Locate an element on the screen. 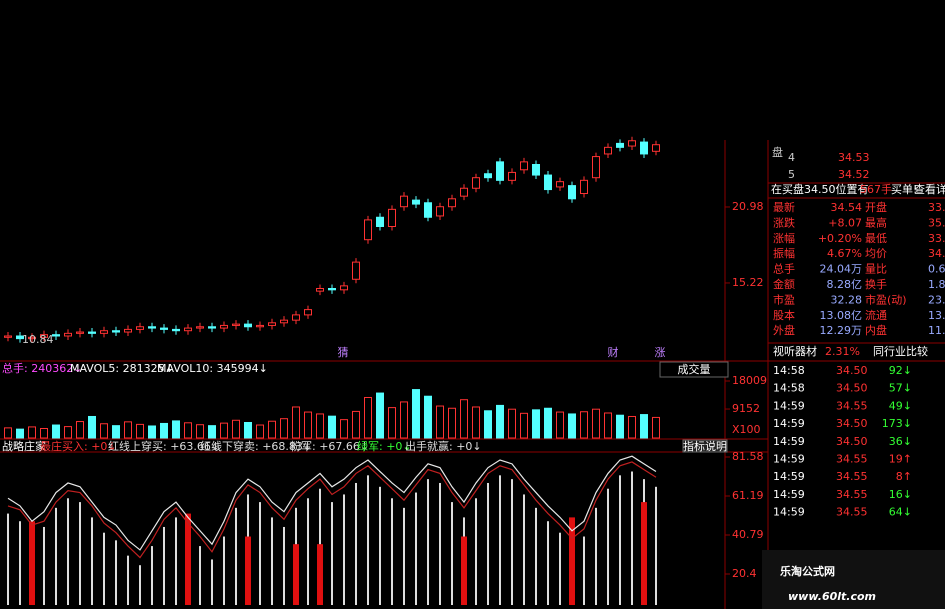 Image resolution: width=945 pixels, height=609 pixels. quote-value: 35.9 is located at coordinates (936, 222).